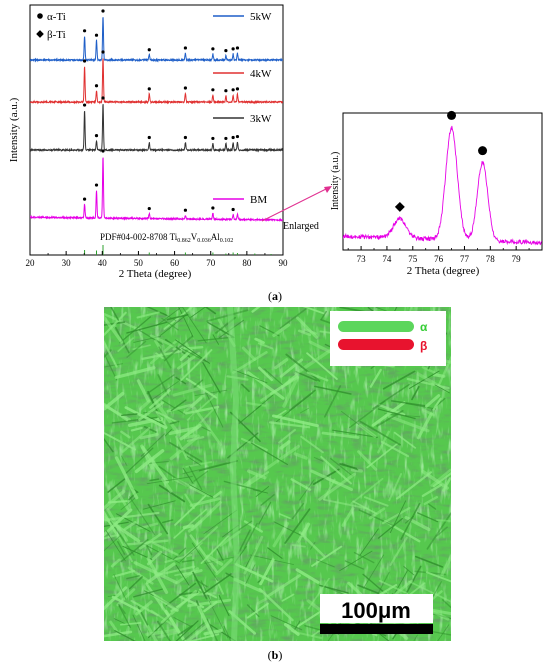  I want to click on enlarged-x-axis-label: 2 Theta (degree), so click(443, 271).